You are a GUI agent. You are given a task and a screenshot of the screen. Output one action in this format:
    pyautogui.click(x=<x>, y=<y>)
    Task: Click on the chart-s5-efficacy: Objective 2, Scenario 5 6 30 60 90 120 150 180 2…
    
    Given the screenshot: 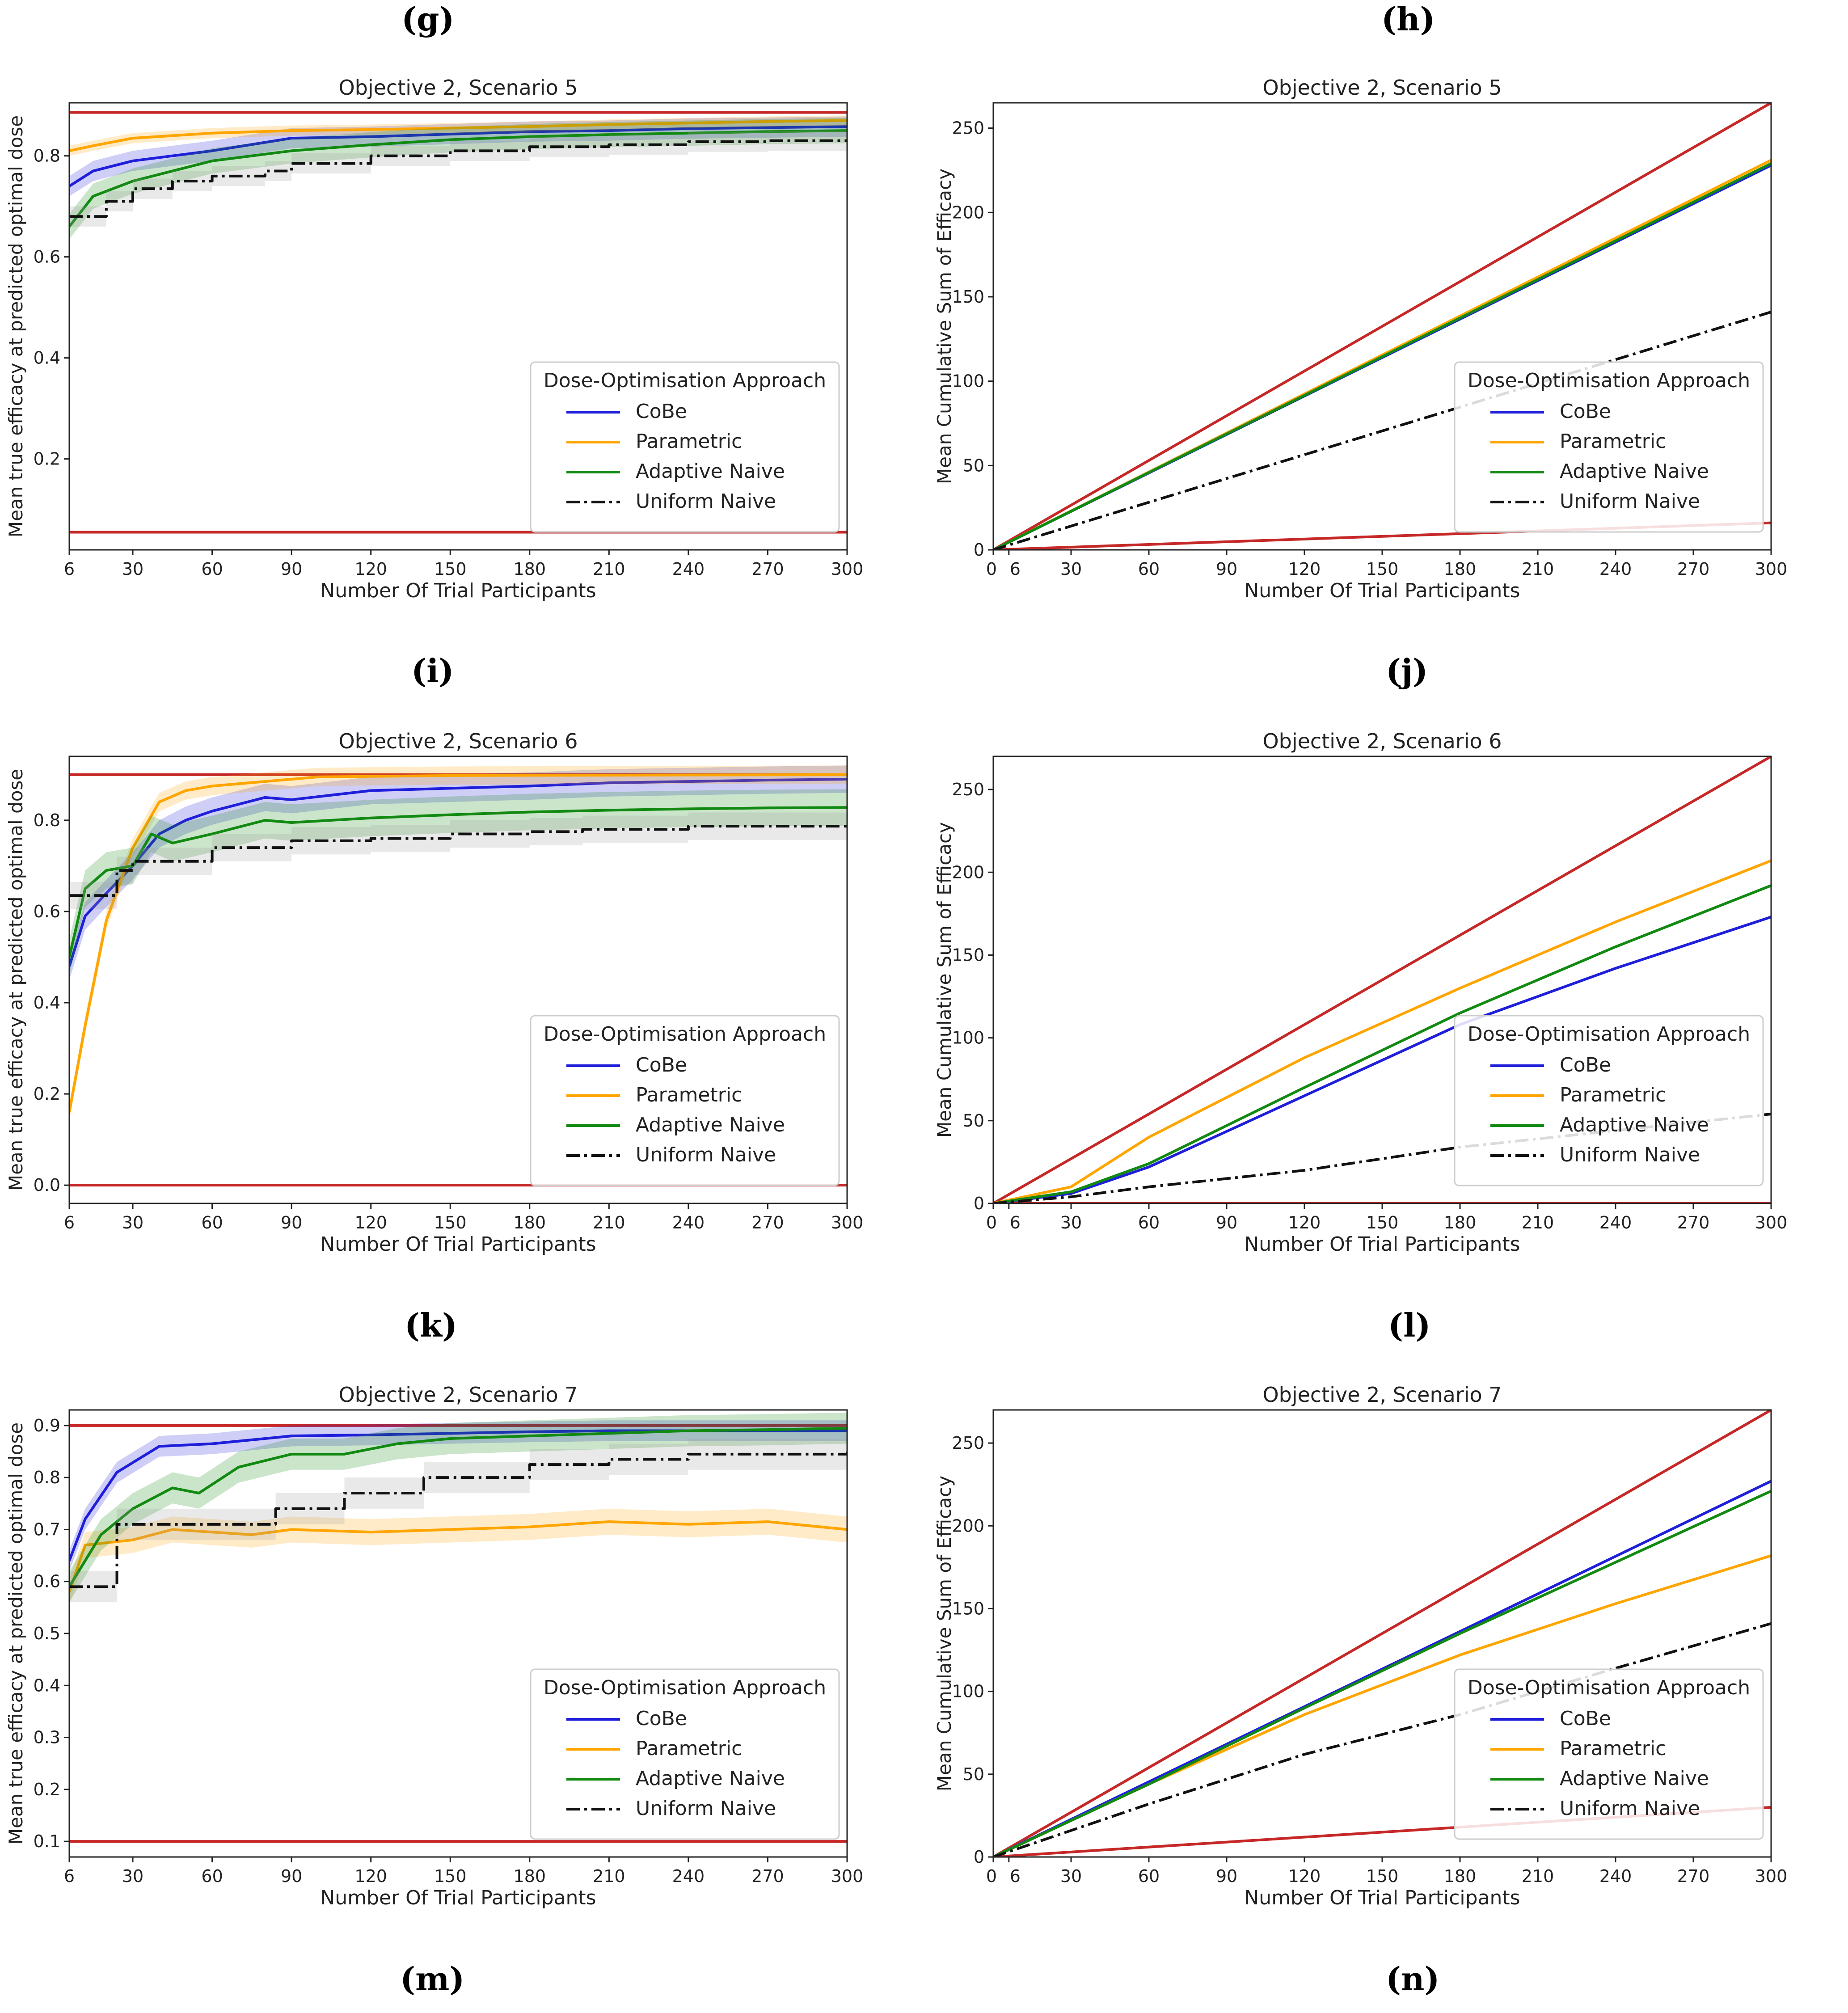 What is the action you would take?
    pyautogui.click(x=434, y=339)
    